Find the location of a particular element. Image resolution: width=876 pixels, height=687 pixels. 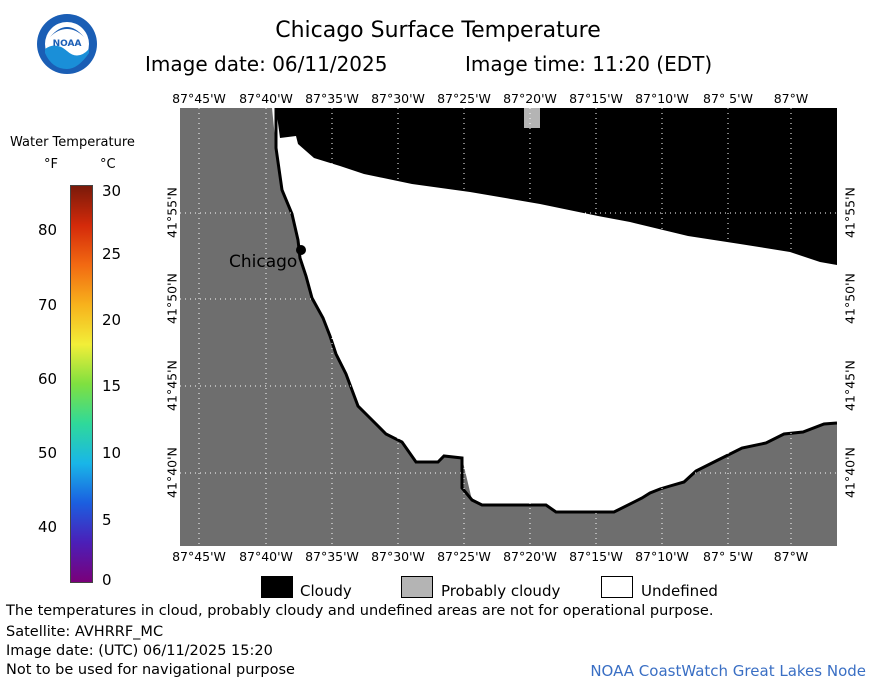

utc-date-text: Image date: (UTC) 06/11/2025 15:20 is located at coordinates (139, 651).